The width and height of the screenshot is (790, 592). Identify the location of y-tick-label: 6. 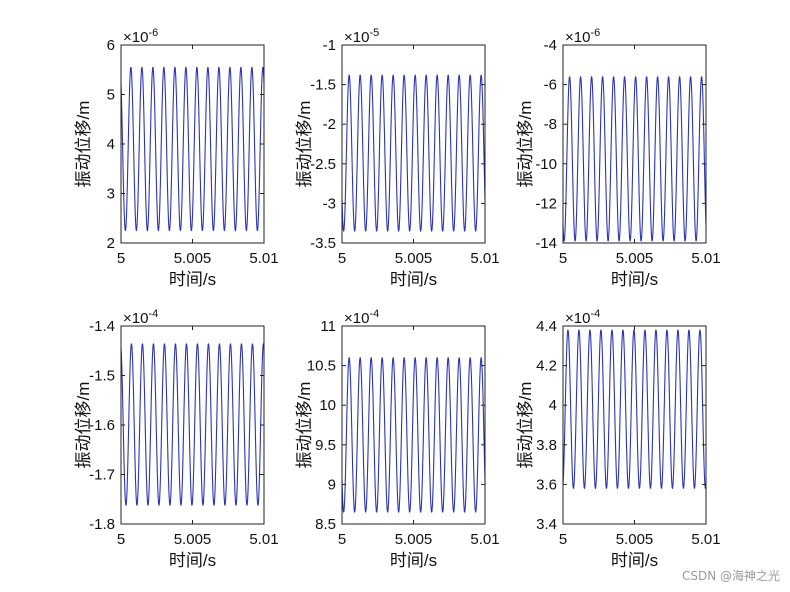
(111, 45).